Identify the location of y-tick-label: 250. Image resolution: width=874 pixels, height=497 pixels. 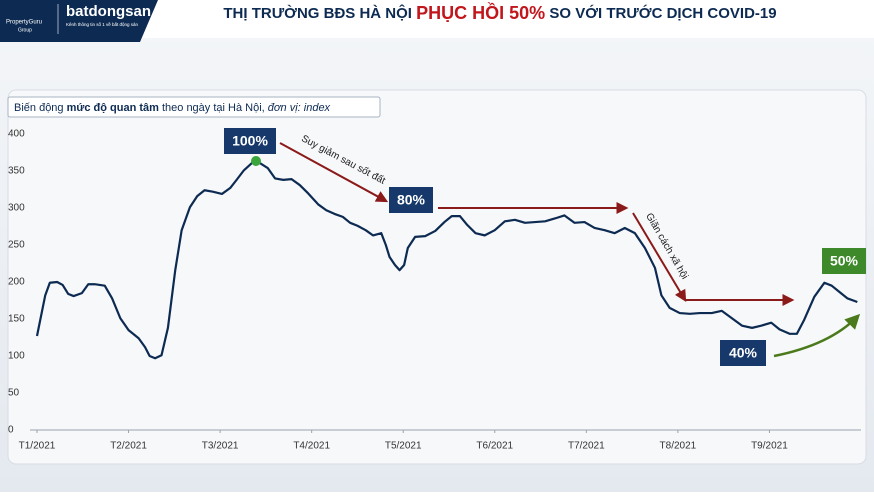
(16, 245).